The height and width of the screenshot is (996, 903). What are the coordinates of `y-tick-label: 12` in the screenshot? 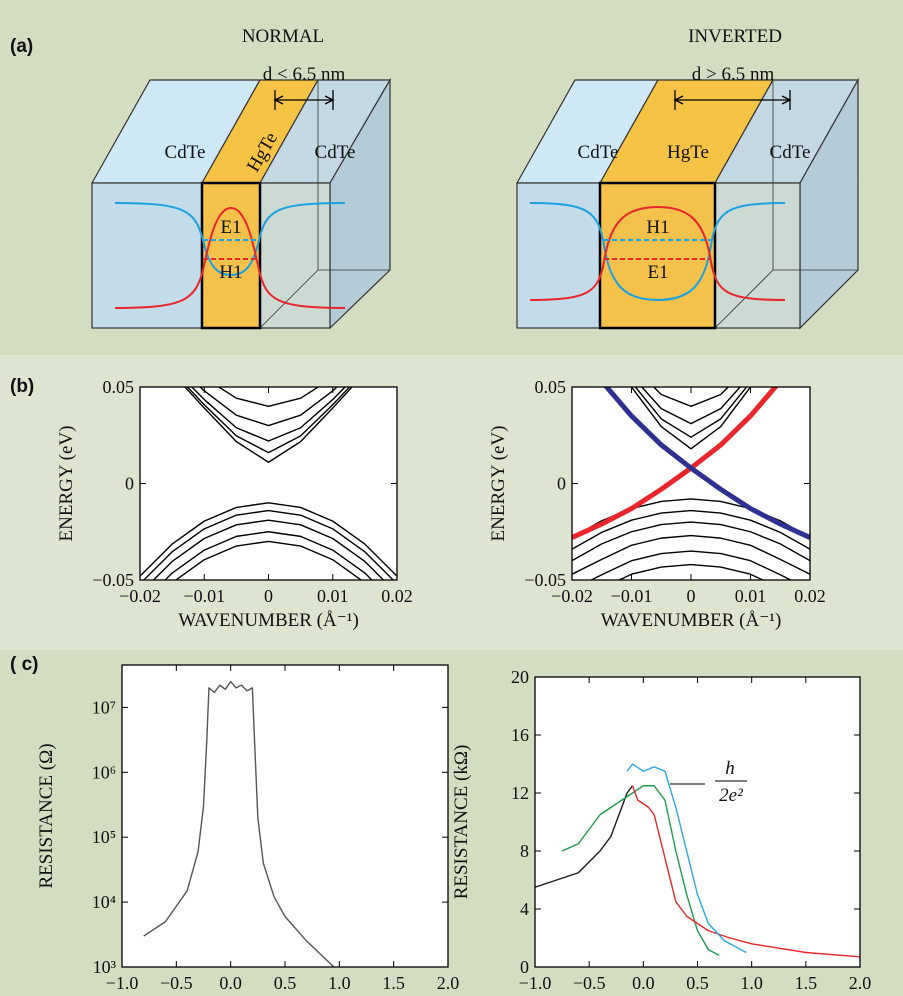 It's located at (520, 793).